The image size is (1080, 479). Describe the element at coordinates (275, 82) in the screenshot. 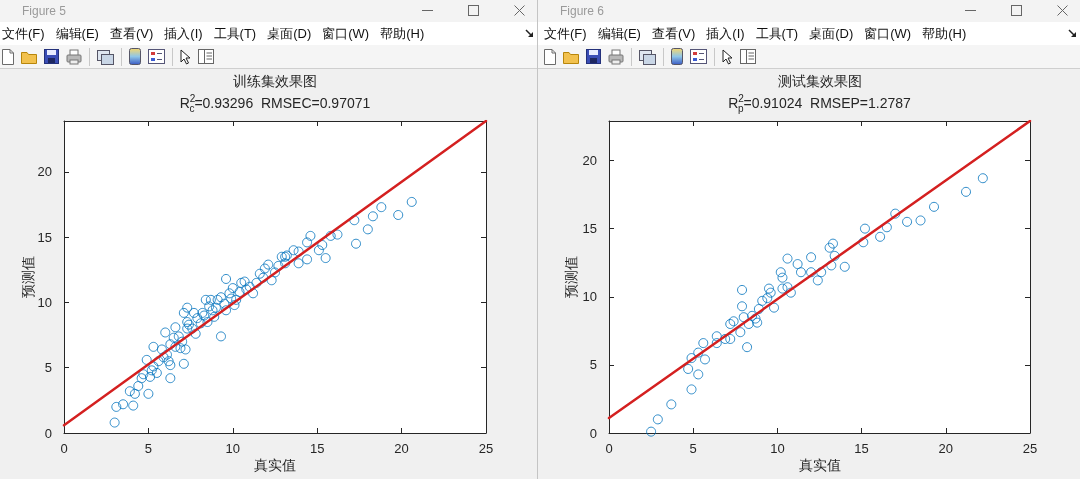

I see `chart-title: 训练集效果图` at that location.